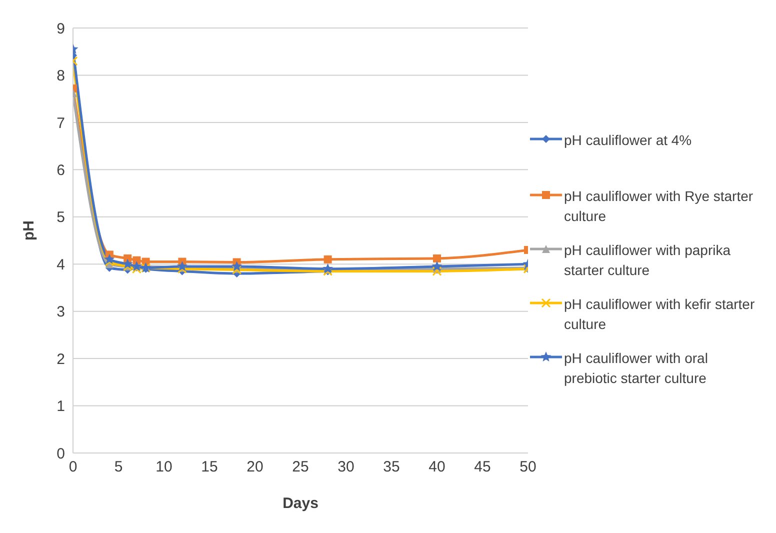 The height and width of the screenshot is (533, 776). Describe the element at coordinates (73, 467) in the screenshot. I see `x-tick-label: 0` at that location.